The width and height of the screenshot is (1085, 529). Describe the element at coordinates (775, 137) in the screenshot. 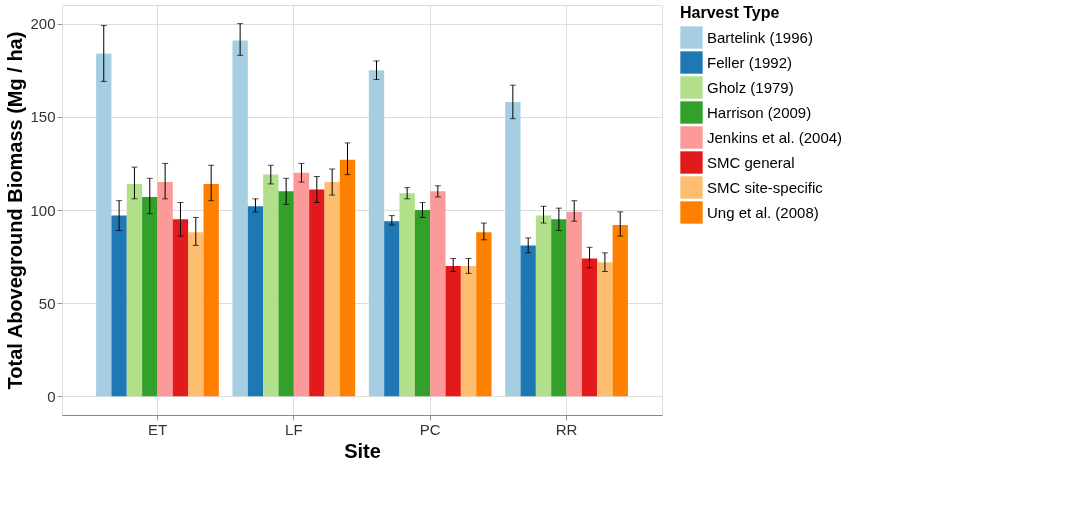

I see `legend-label: Jenkins et al. (2004)` at that location.